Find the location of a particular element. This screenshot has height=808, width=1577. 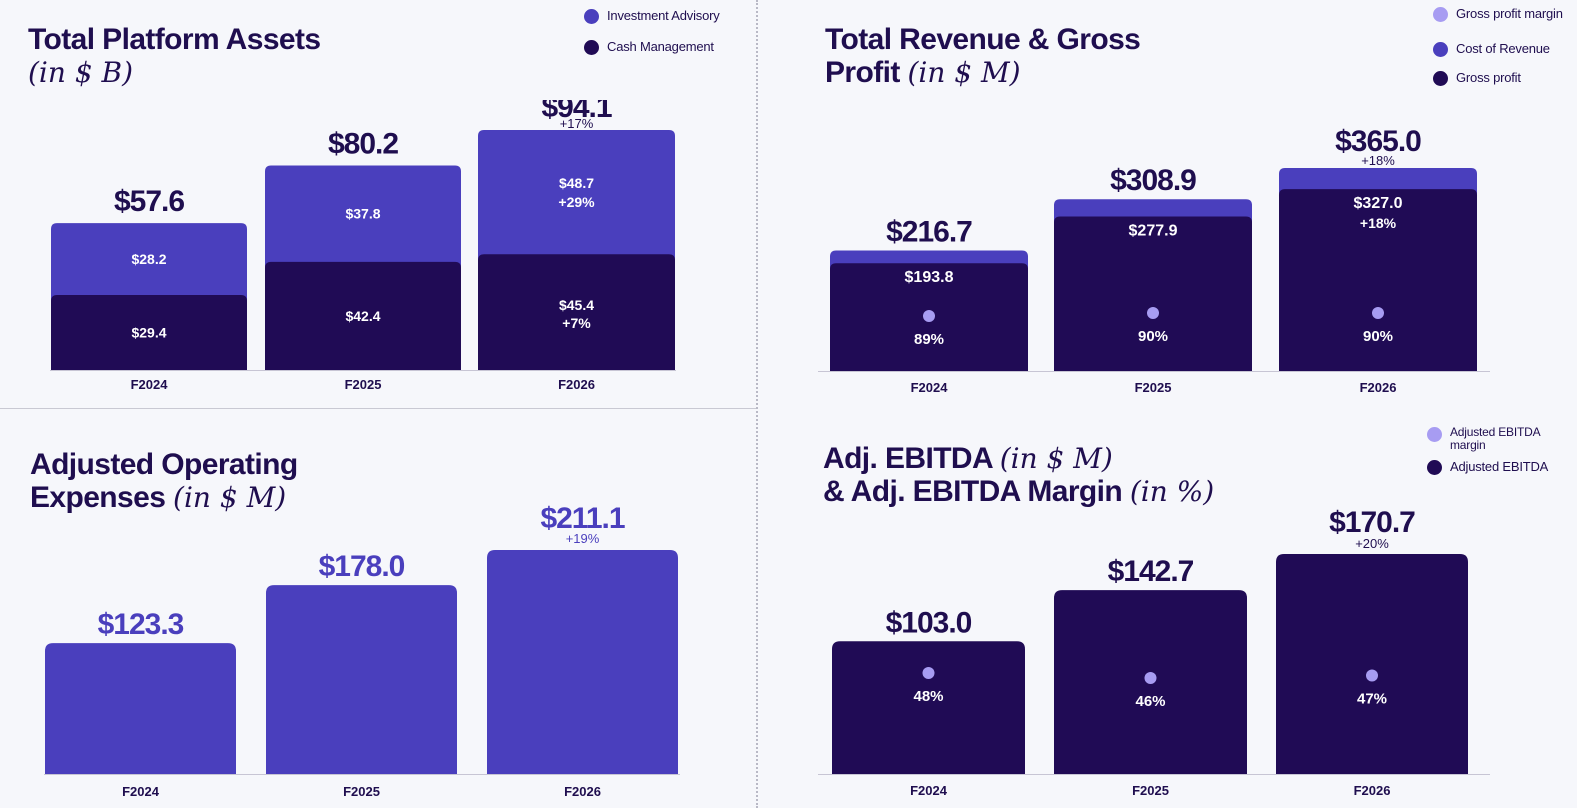

revenue-margin-label: 89% is located at coordinates (929, 339).